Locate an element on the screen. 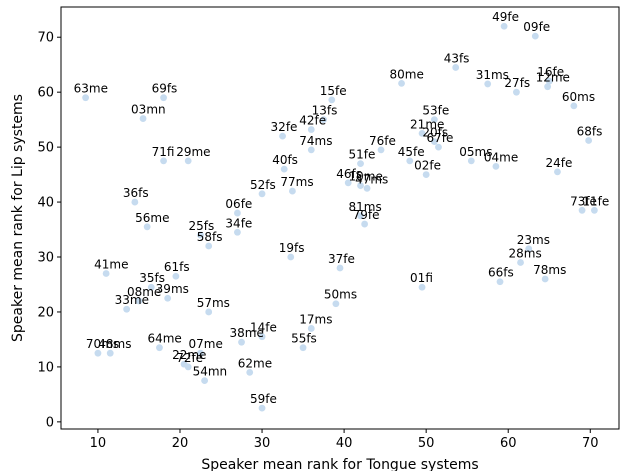 This screenshot has width=624, height=476. point-label: 71fi is located at coordinates (163, 152).